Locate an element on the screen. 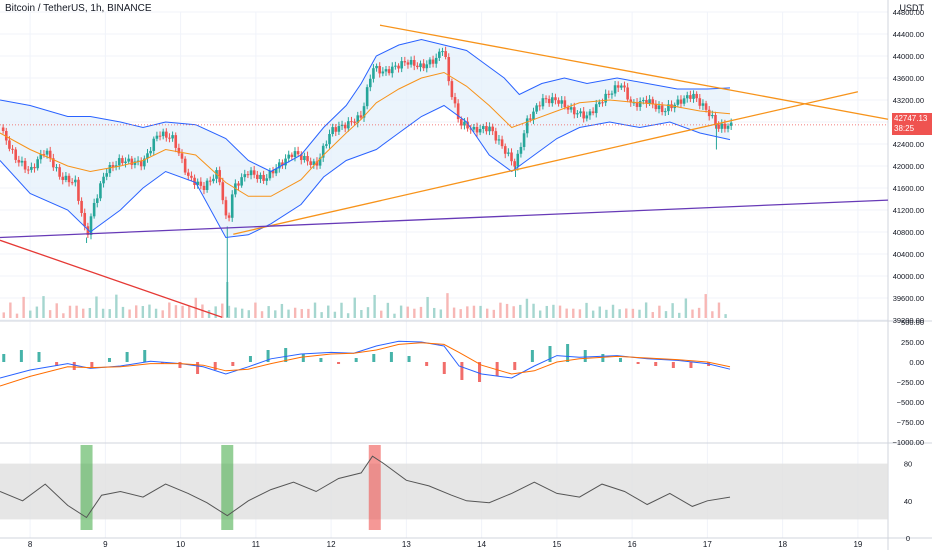 Image resolution: width=932 pixels, height=550 pixels. price-axis-label: 44000.00 is located at coordinates (908, 56).